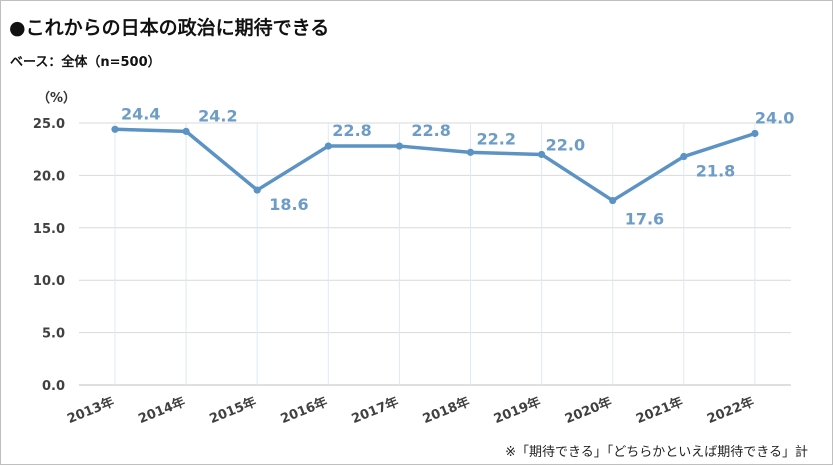 The height and width of the screenshot is (466, 833). Describe the element at coordinates (49, 176) in the screenshot. I see `y-tick-label: 20.0` at that location.